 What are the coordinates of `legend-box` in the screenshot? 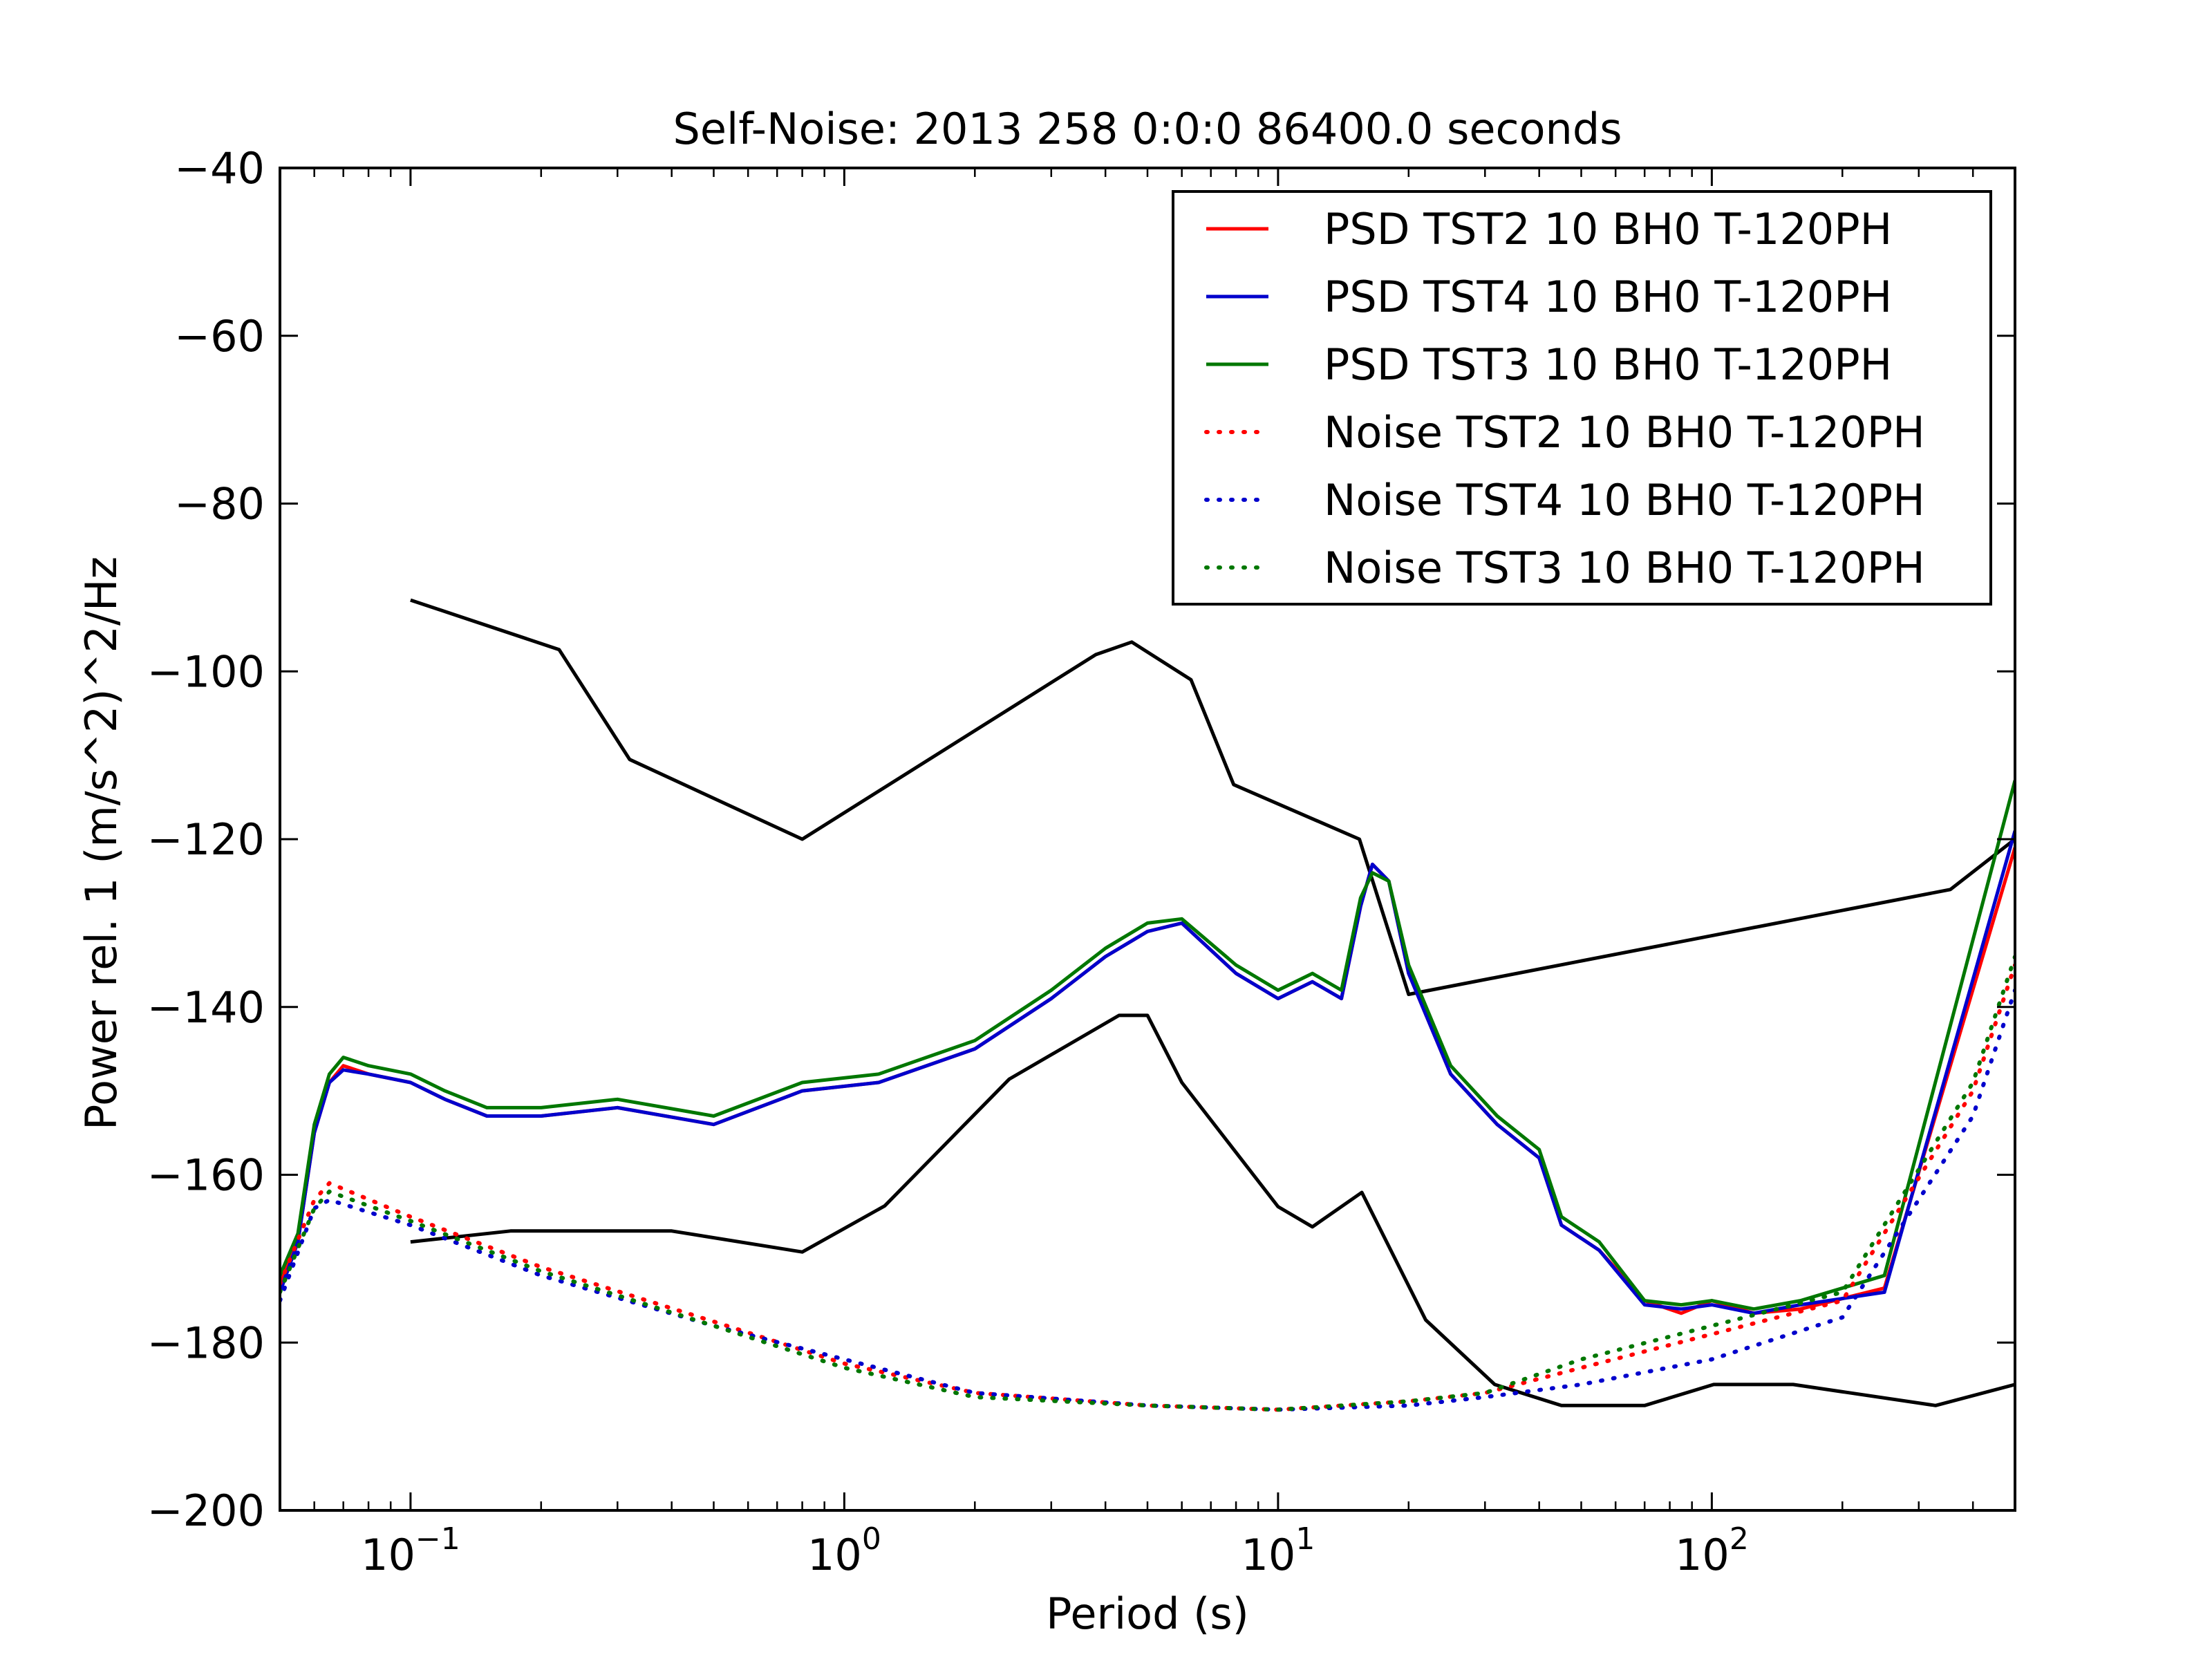 It's located at (1582, 398).